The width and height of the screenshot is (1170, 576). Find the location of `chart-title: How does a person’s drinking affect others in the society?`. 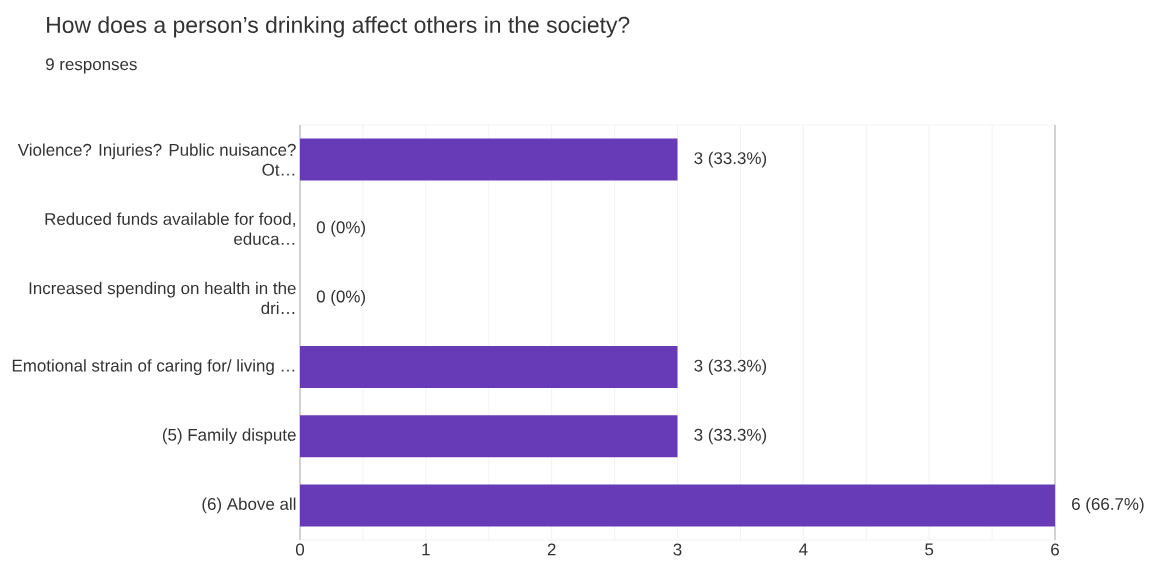

chart-title: How does a person’s drinking affect others in the society? is located at coordinates (338, 27).